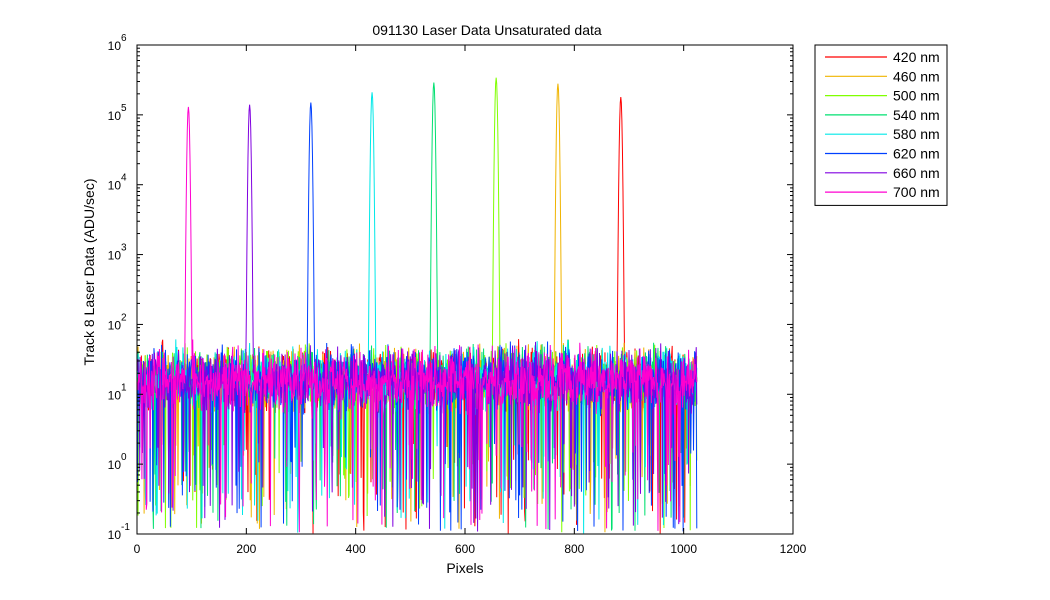 This screenshot has width=1050, height=600. I want to click on y-tick-label-exponent: 1, so click(124, 387).